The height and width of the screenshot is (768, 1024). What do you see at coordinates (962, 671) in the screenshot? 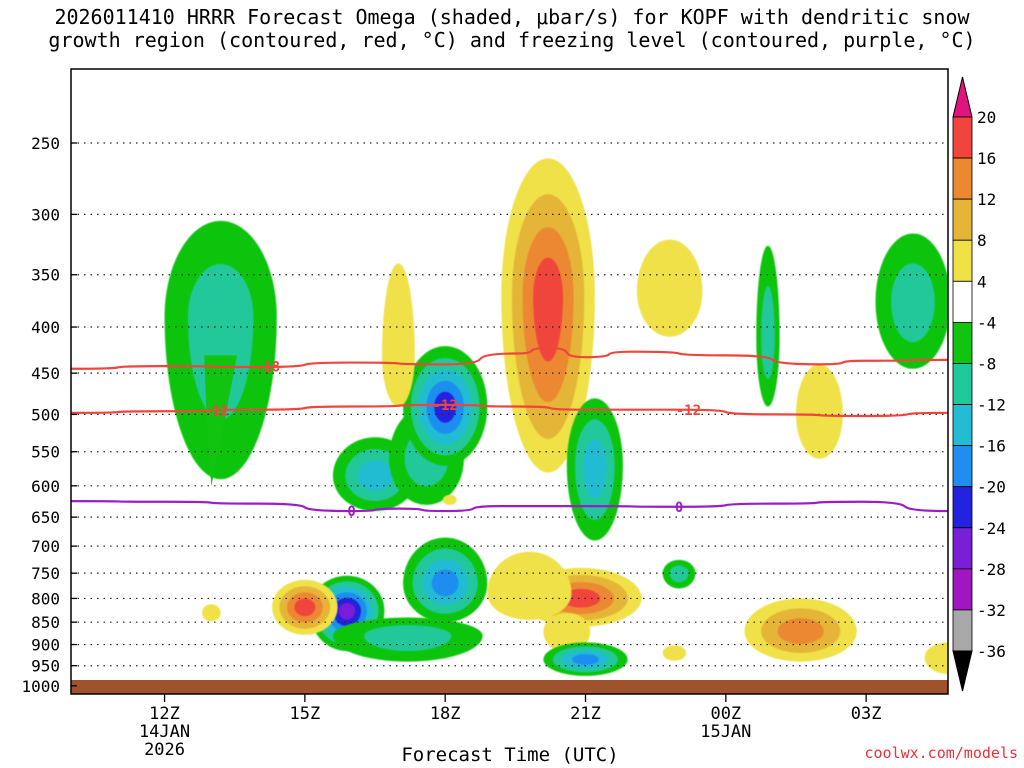
I see `colorbar-bottom-arrow` at bounding box center [962, 671].